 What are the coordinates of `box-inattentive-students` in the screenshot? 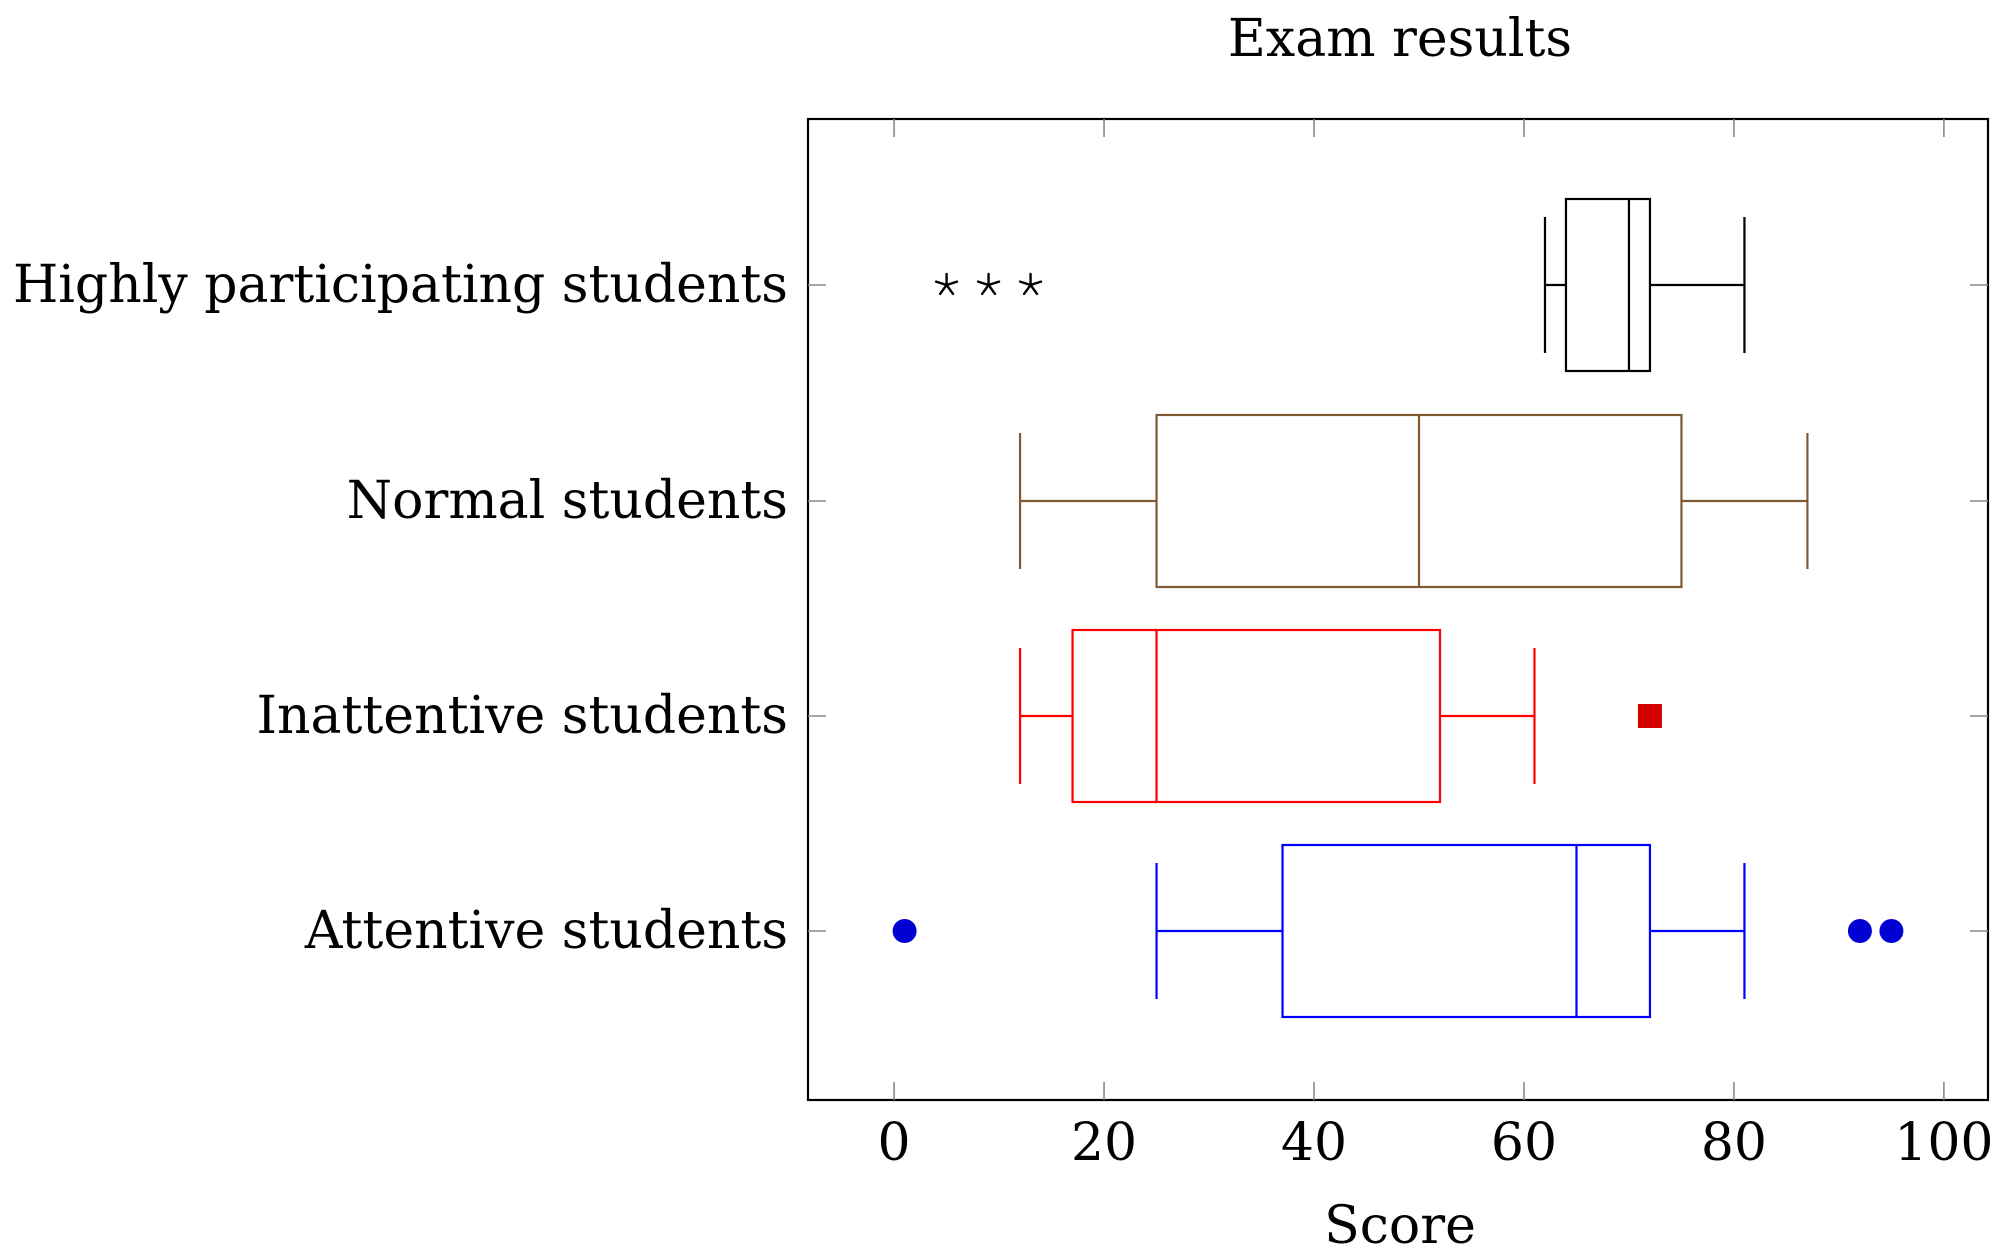 It's located at (1340, 716).